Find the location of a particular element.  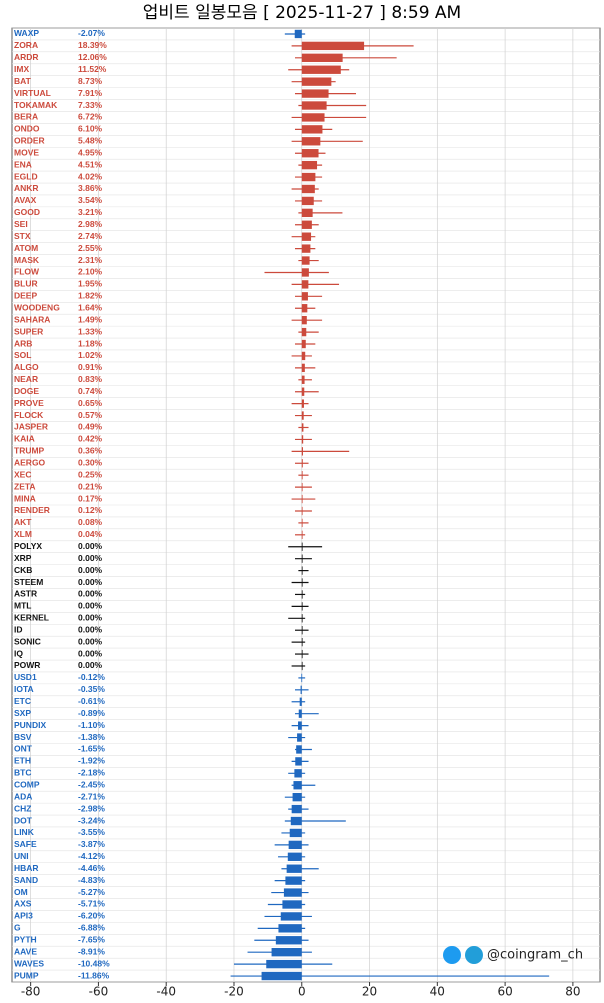

coin-name: MASK is located at coordinates (27, 260).